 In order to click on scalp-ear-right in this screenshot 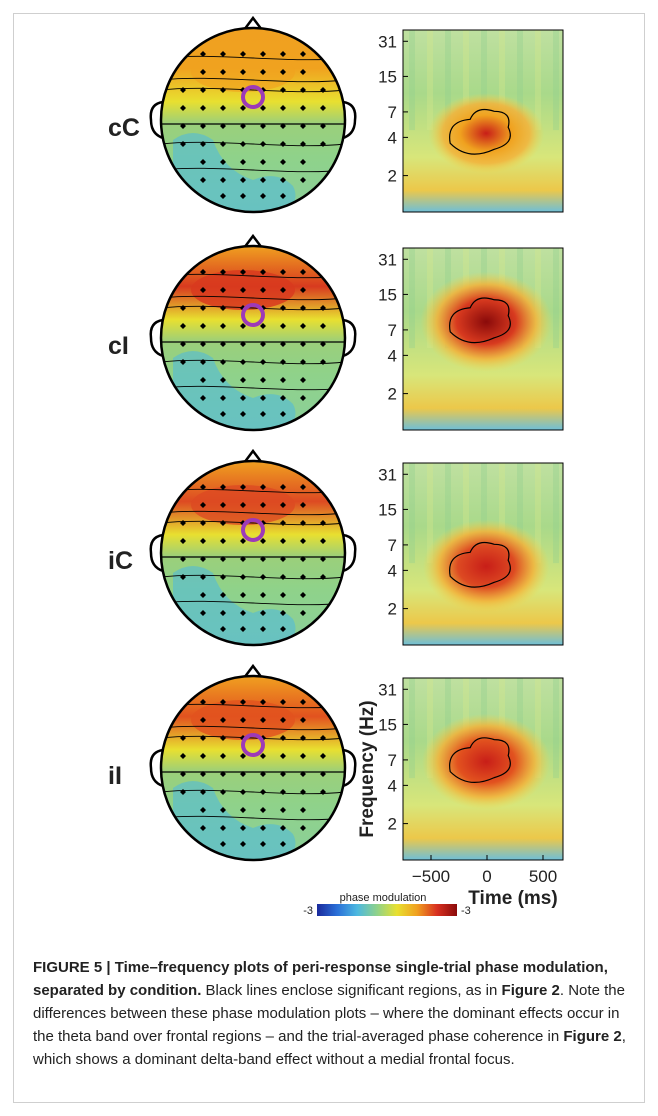, I will do `click(349, 120)`.